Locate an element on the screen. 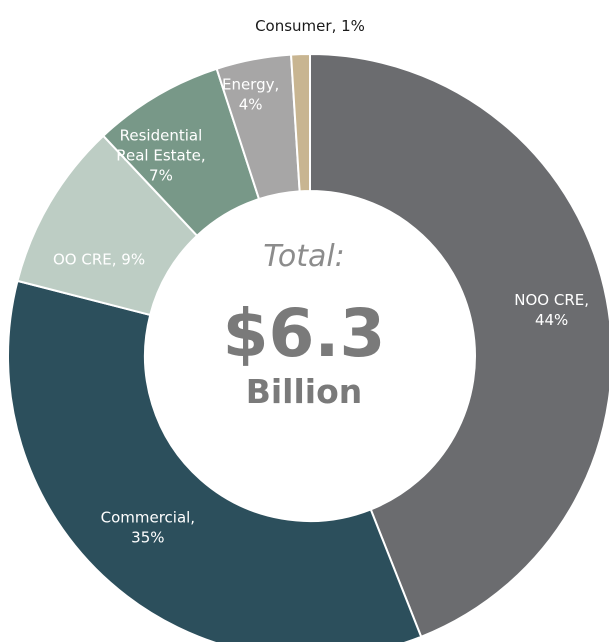 The image size is (609, 642). center-total: Total: $6.3 Billion is located at coordinates (304, 325).